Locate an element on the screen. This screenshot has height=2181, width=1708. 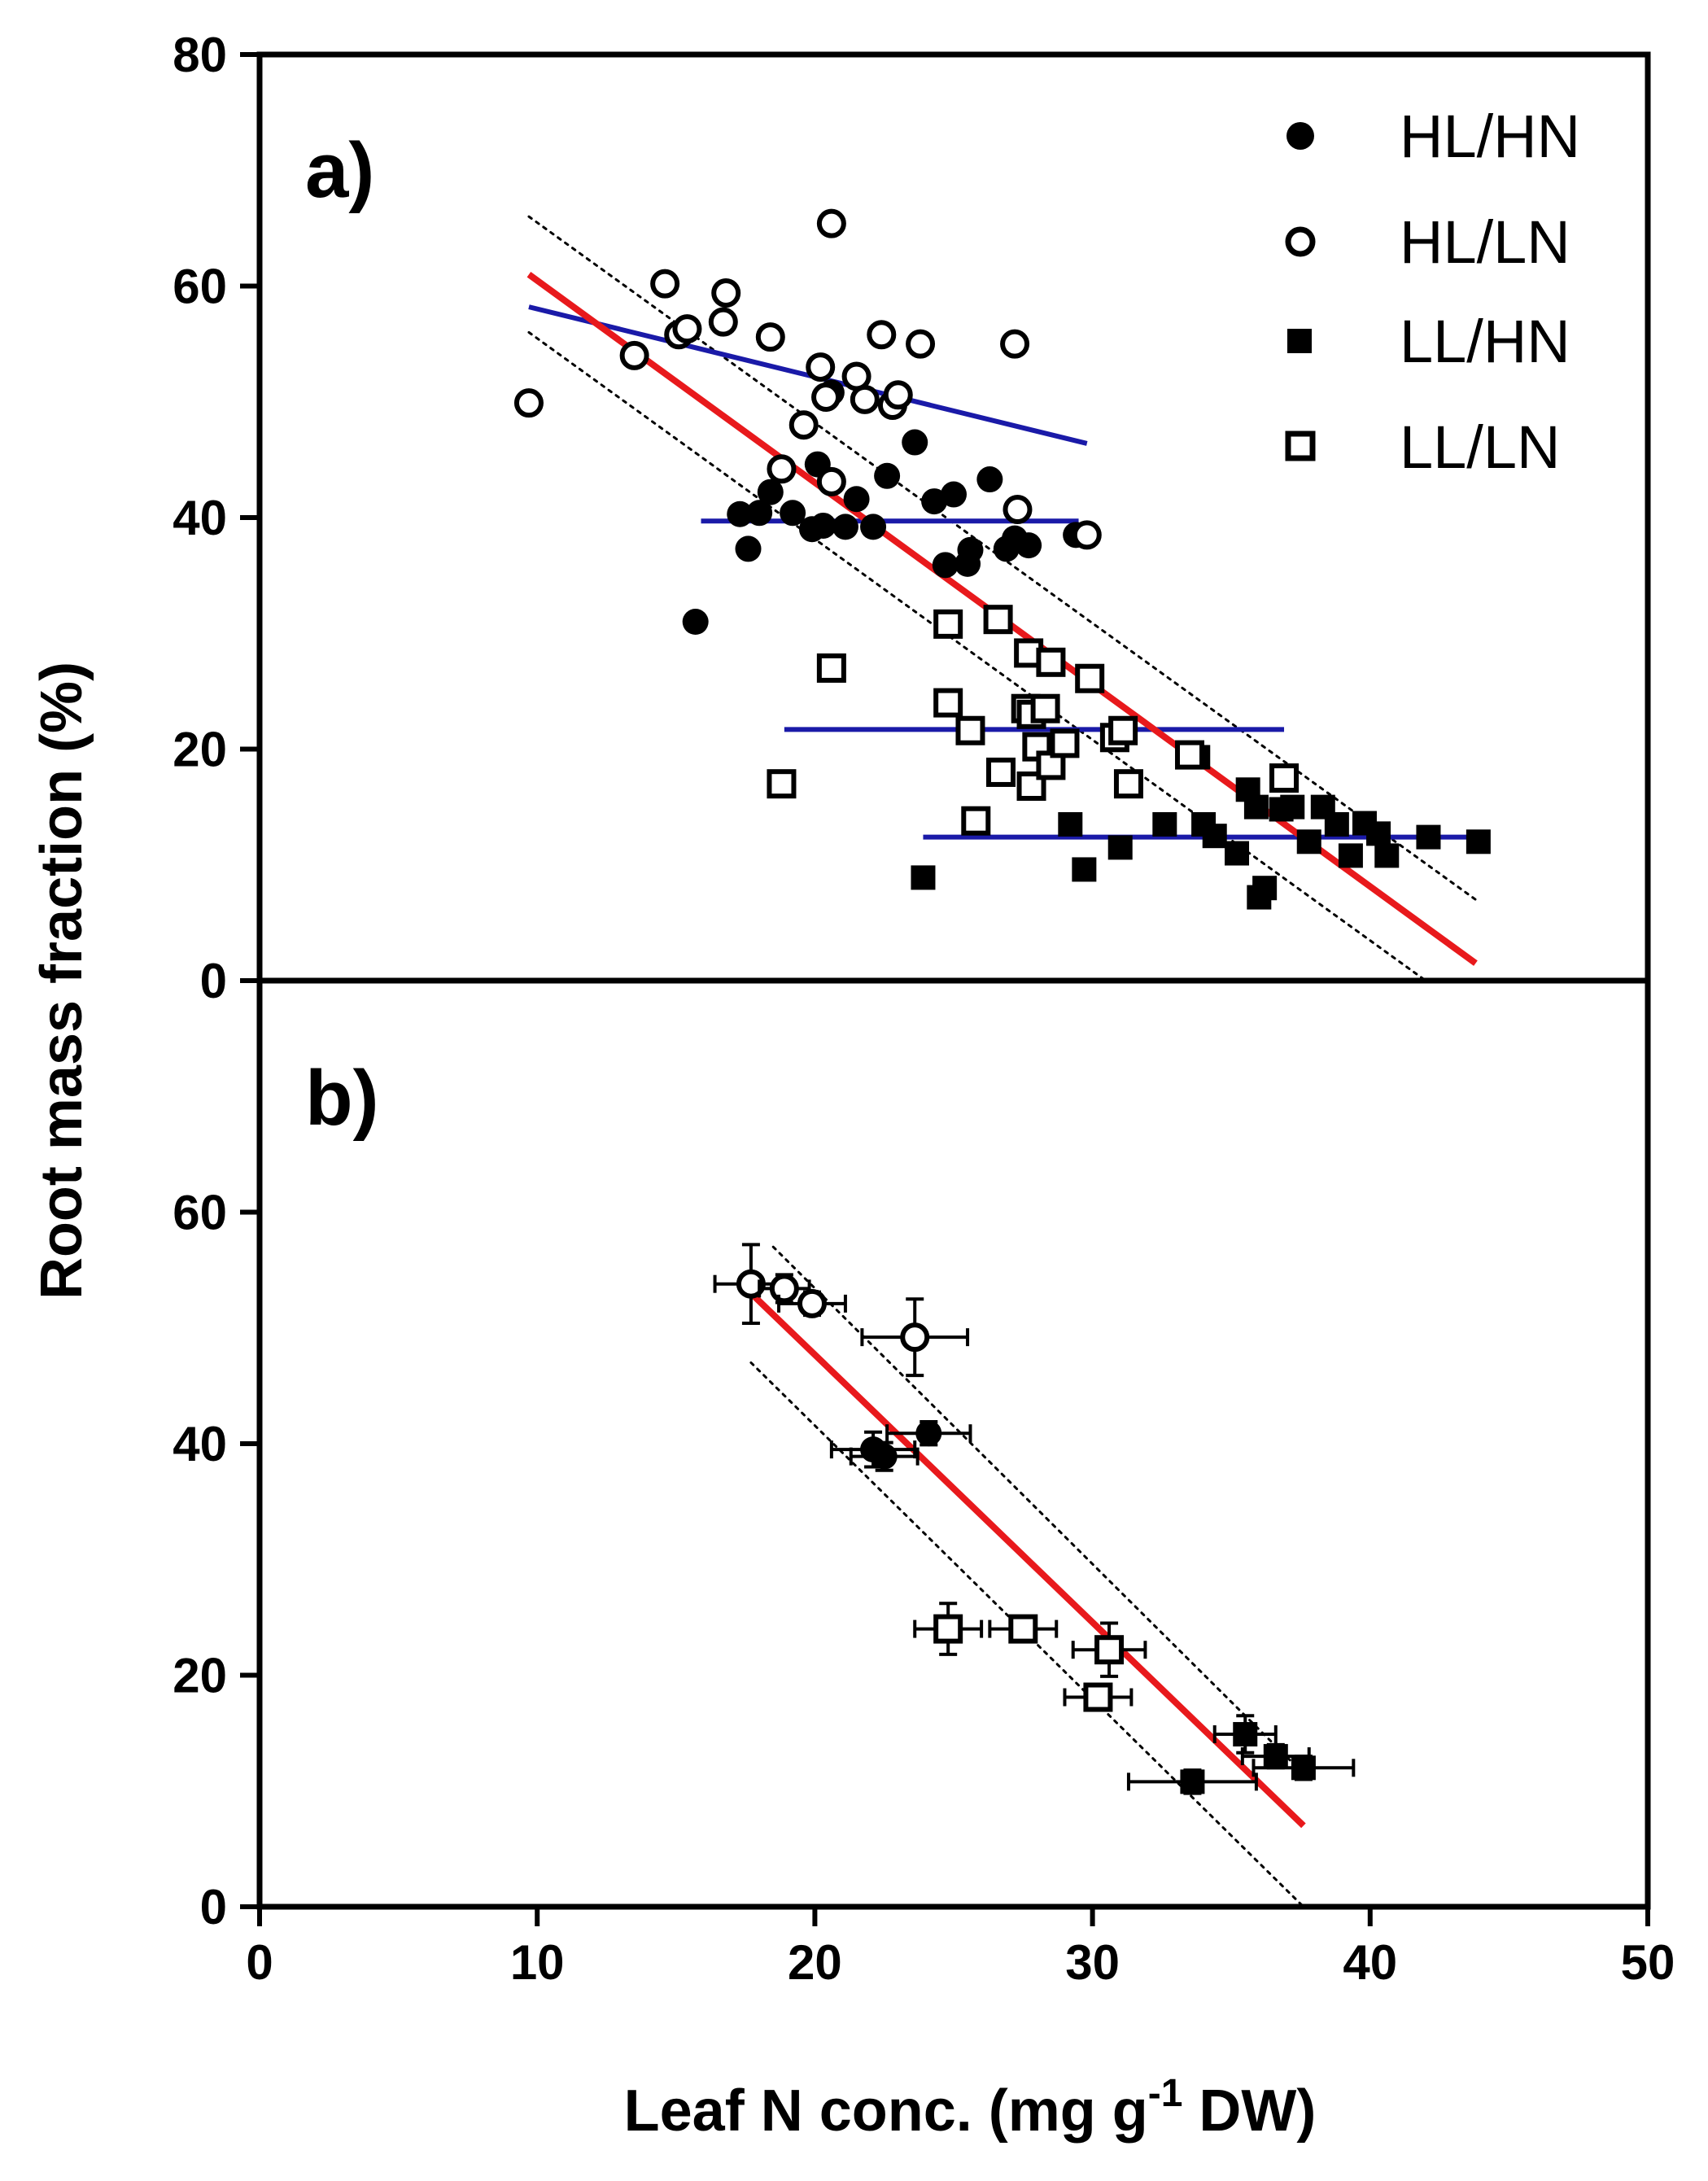
x-tick-label: 50 is located at coordinates (1648, 1963).